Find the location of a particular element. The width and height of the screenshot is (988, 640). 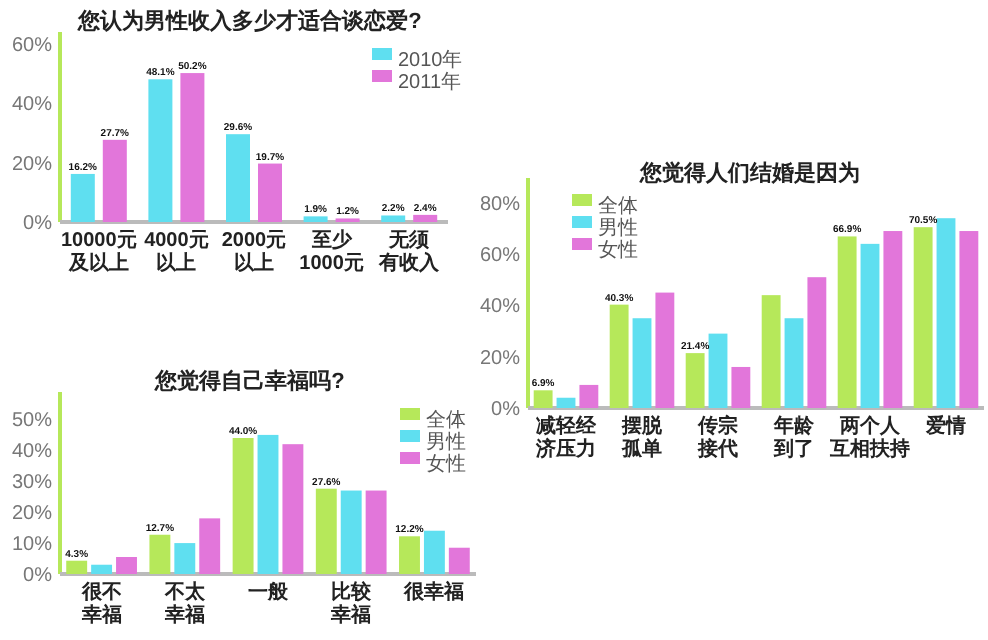

x-tick-label: 比较幸福 is located at coordinates (351, 603).